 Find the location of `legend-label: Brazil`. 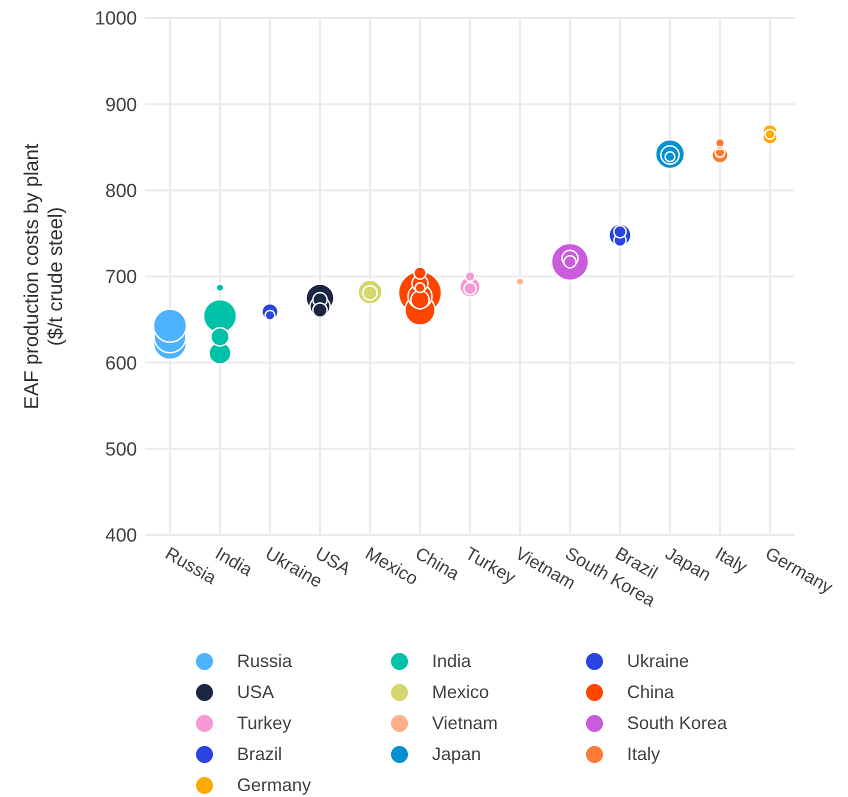

legend-label: Brazil is located at coordinates (259, 754).